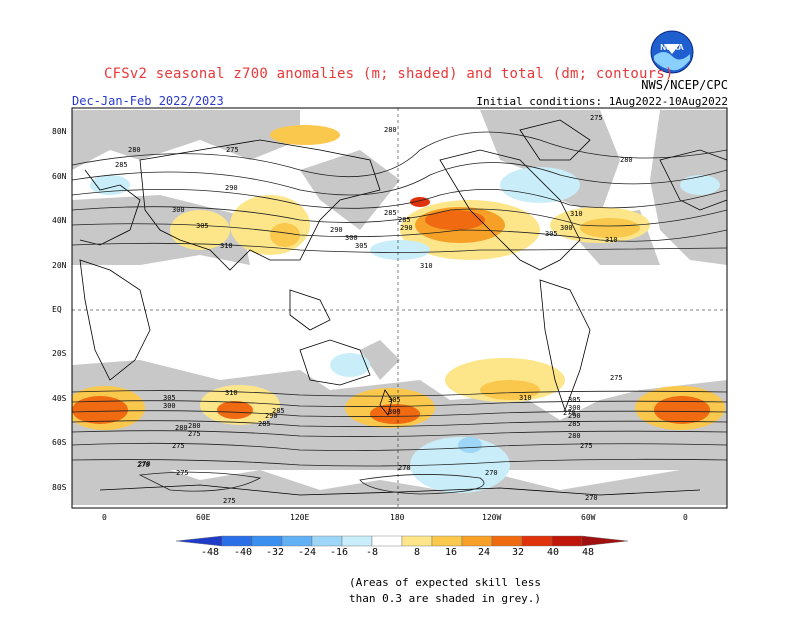 This screenshot has width=800, height=618. I want to click on colorbar, so click(402, 541).